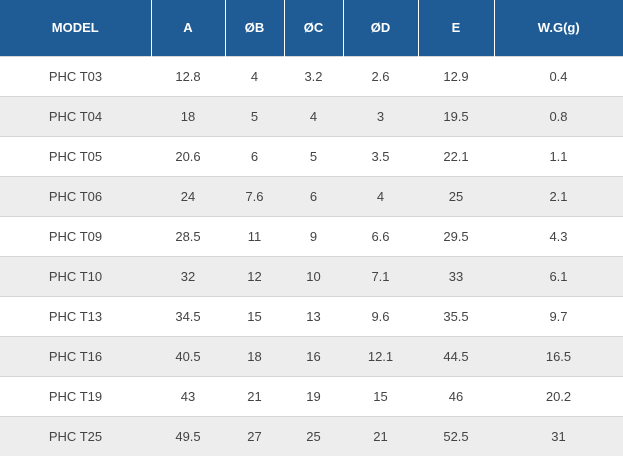 This screenshot has height=456, width=623. What do you see at coordinates (254, 235) in the screenshot?
I see `cell-b: 11` at bounding box center [254, 235].